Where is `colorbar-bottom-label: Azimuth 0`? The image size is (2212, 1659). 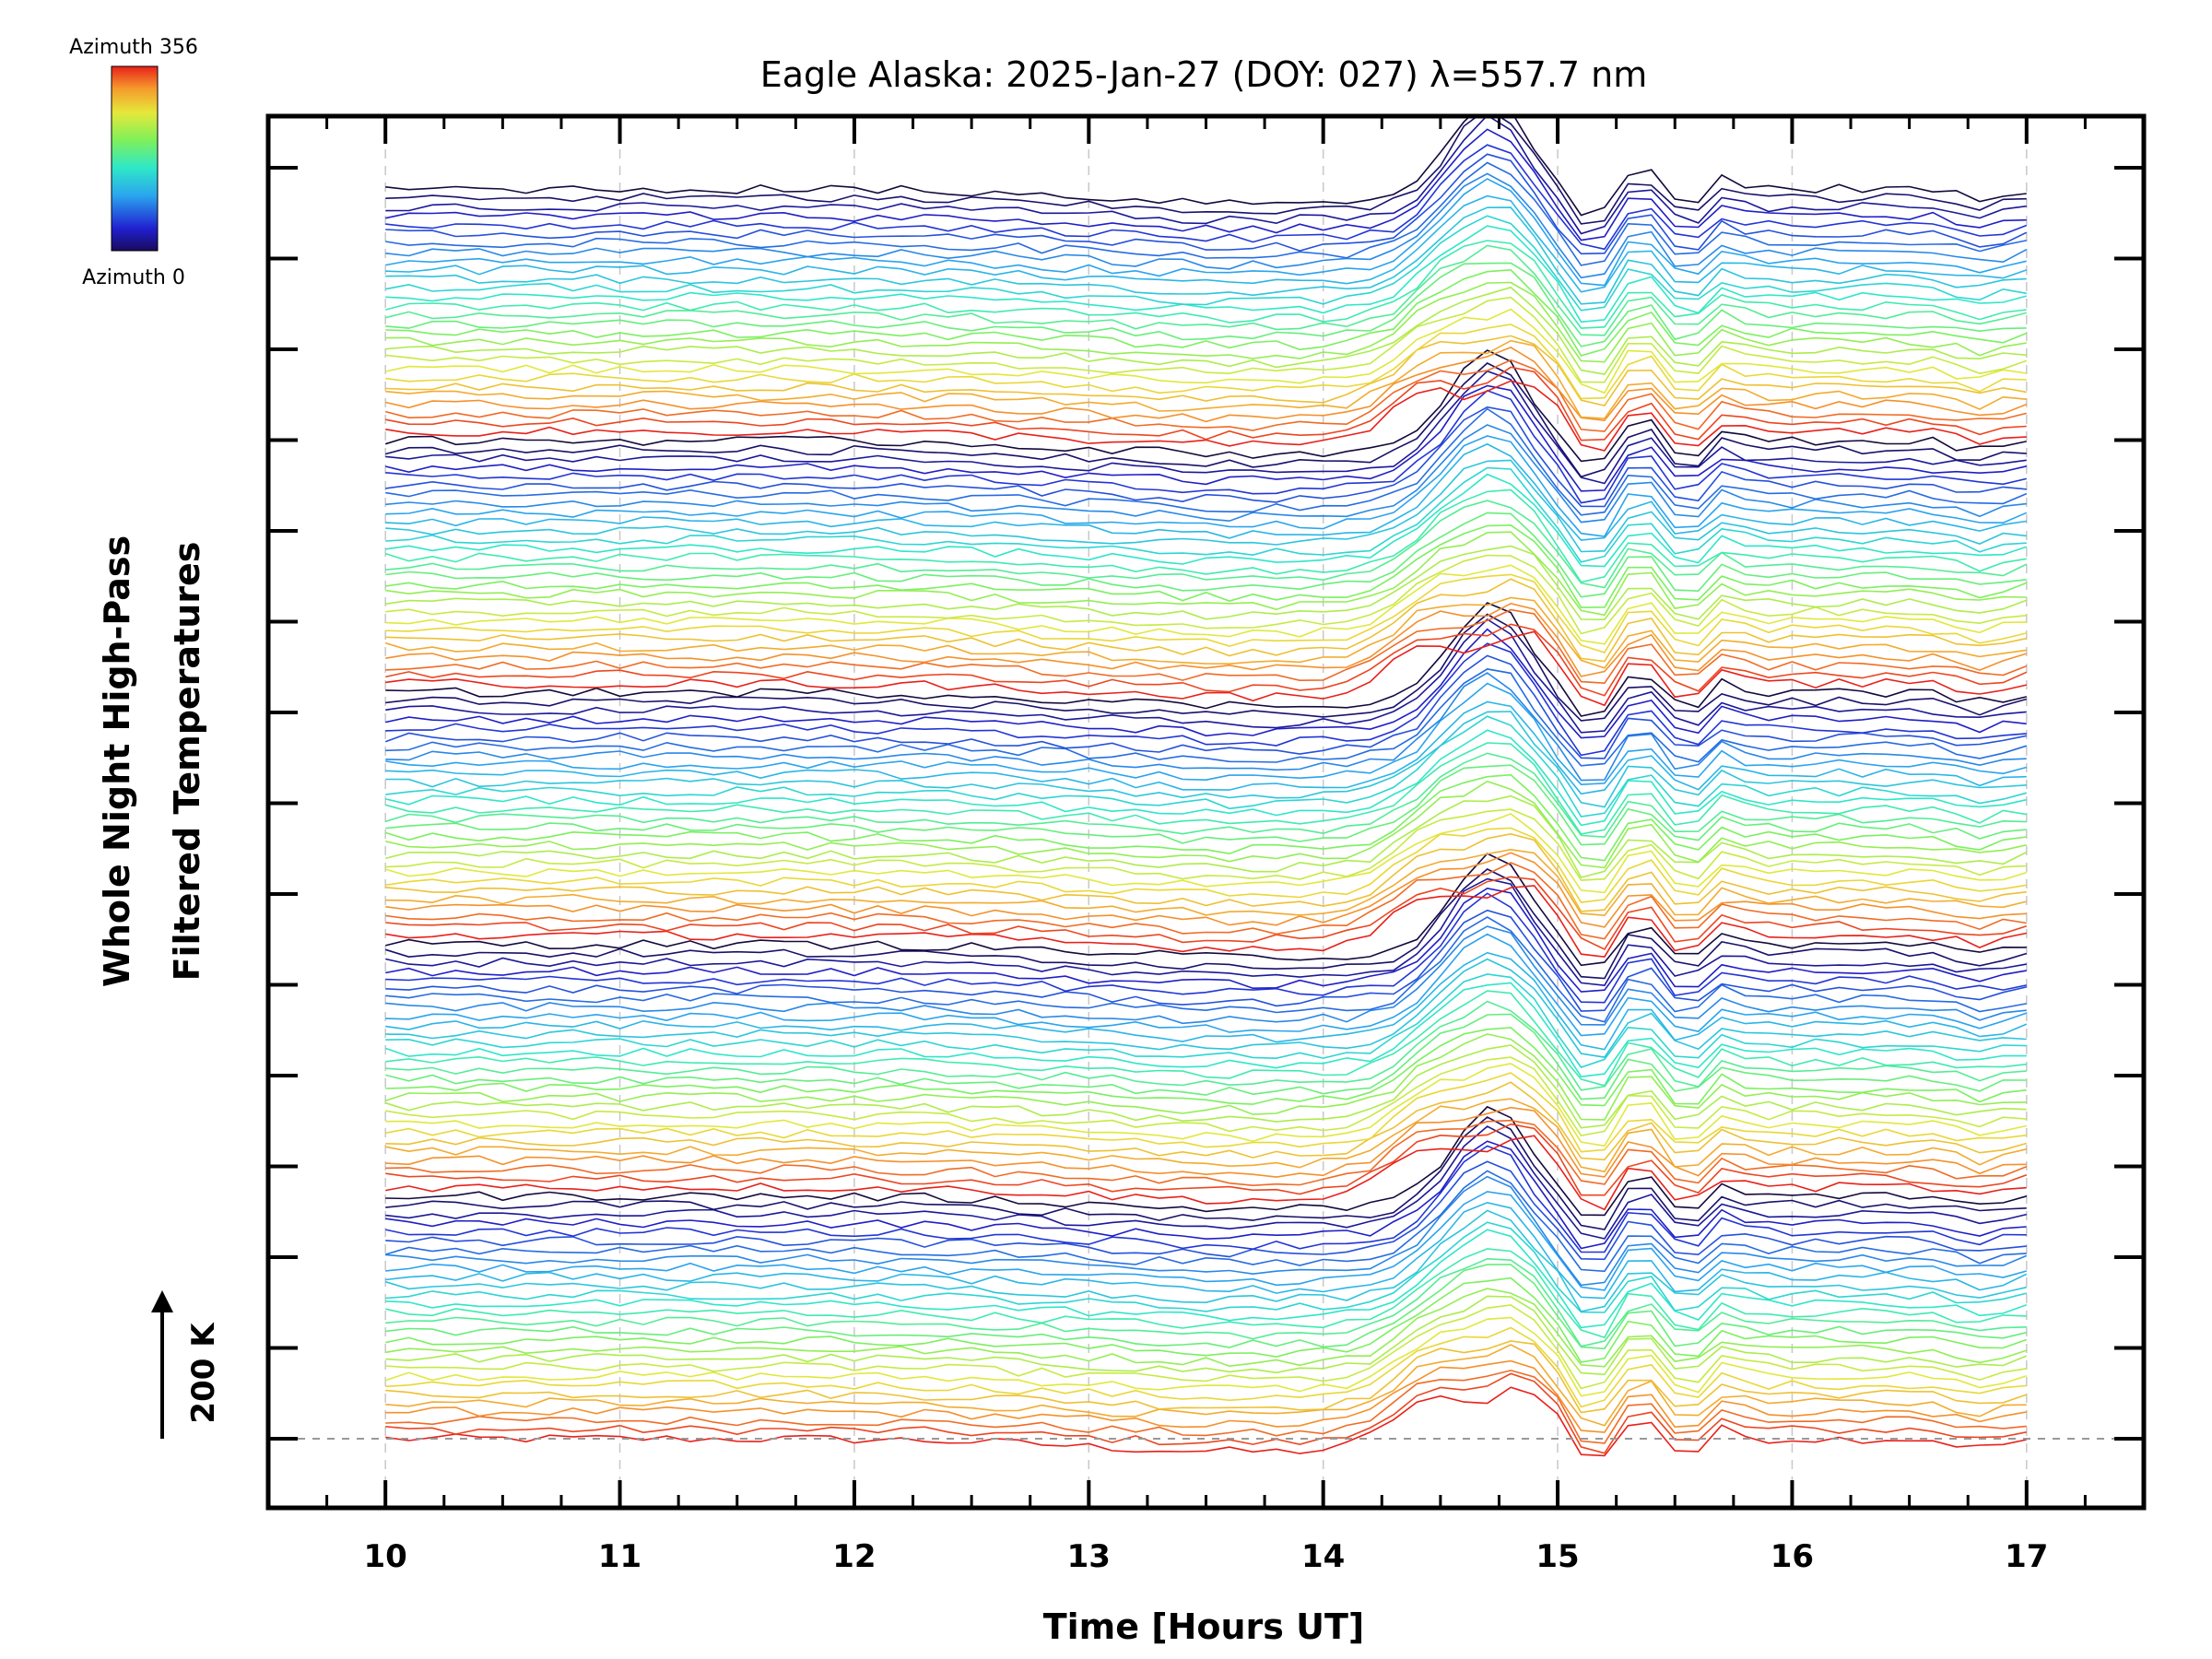
colorbar-bottom-label: Azimuth 0 is located at coordinates (133, 277).